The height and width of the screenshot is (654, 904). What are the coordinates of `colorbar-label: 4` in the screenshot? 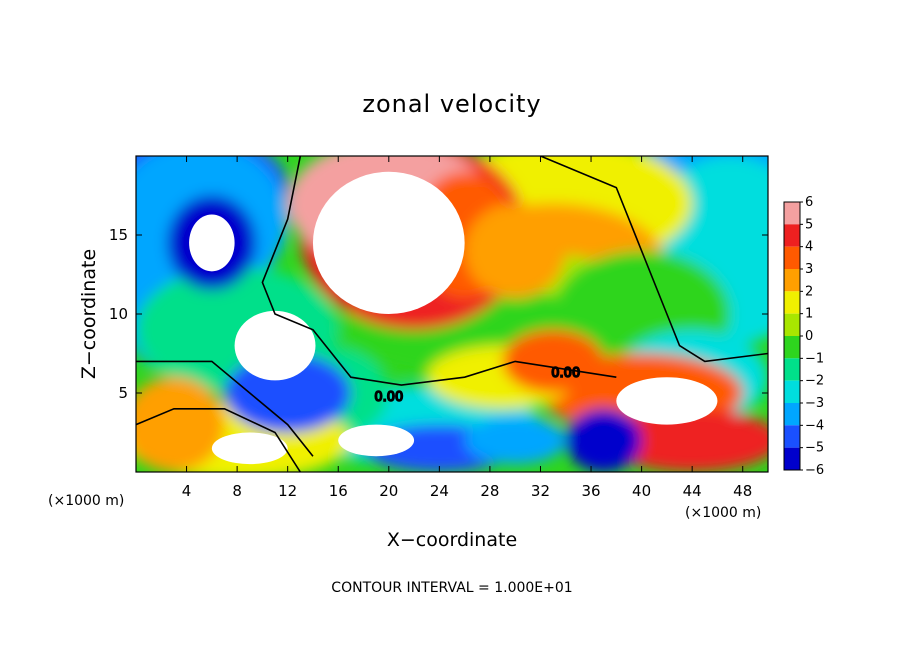 It's located at (809, 247).